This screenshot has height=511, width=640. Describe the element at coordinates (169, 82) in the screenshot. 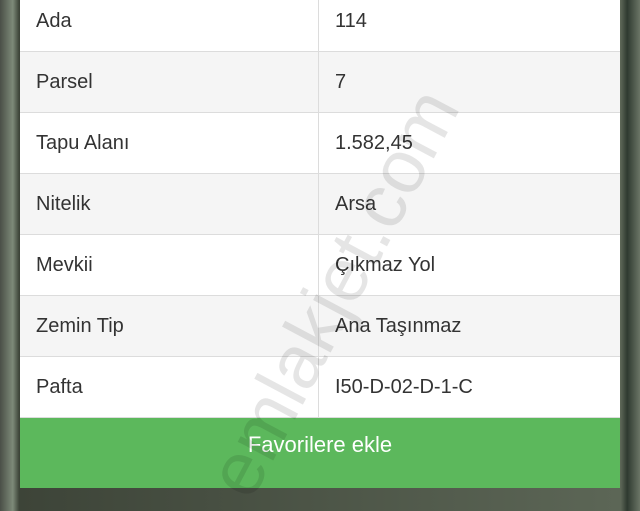

I see `property-label: Parsel` at that location.